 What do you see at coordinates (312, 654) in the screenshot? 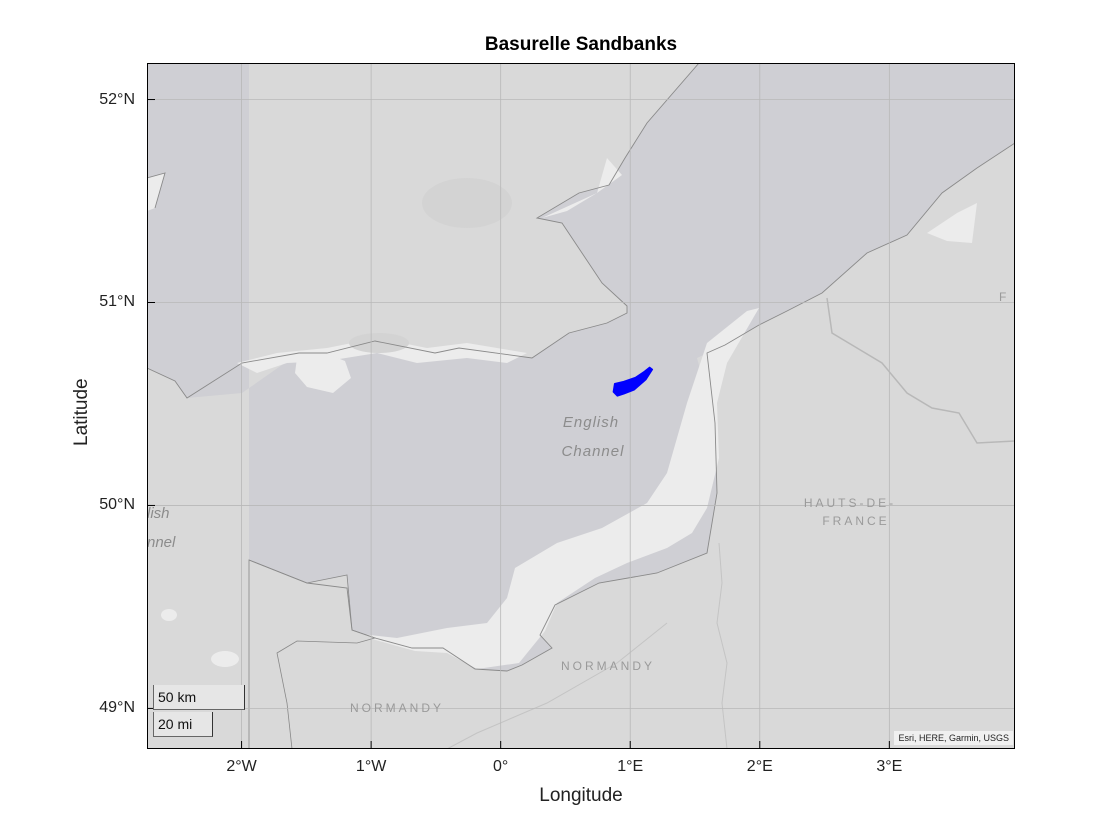
I see `cotentin-coast` at bounding box center [312, 654].